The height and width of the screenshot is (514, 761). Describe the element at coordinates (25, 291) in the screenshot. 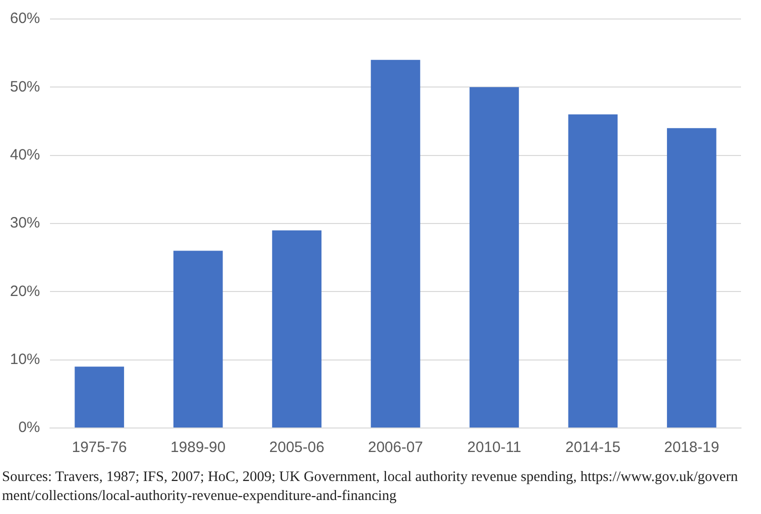

I see `y-tick-label: 20%` at that location.